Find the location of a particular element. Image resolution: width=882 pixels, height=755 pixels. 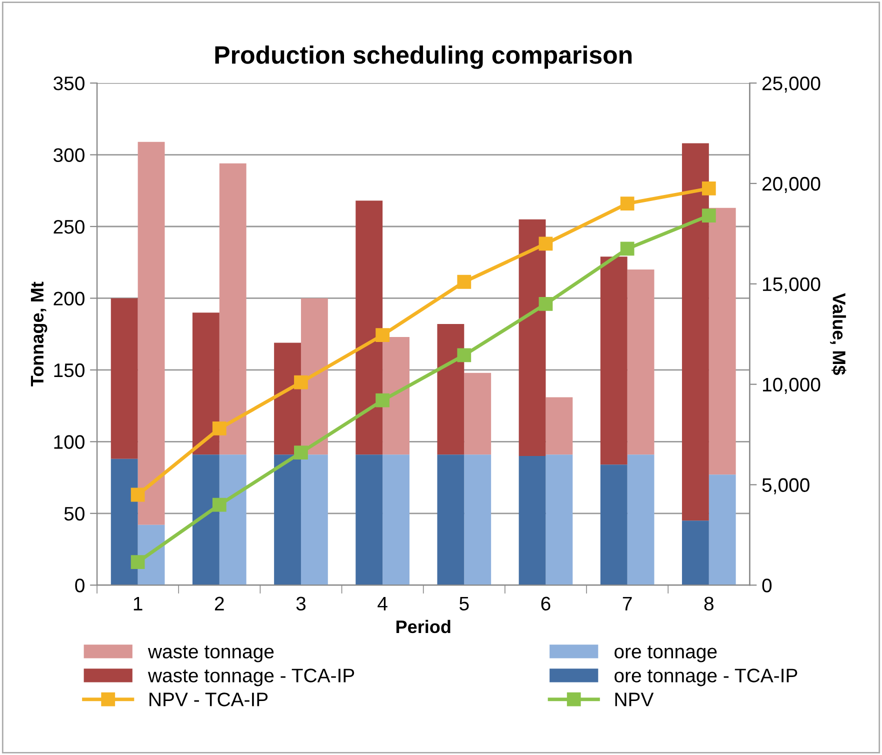

y2-tick-label: 5,000 is located at coordinates (786, 486).